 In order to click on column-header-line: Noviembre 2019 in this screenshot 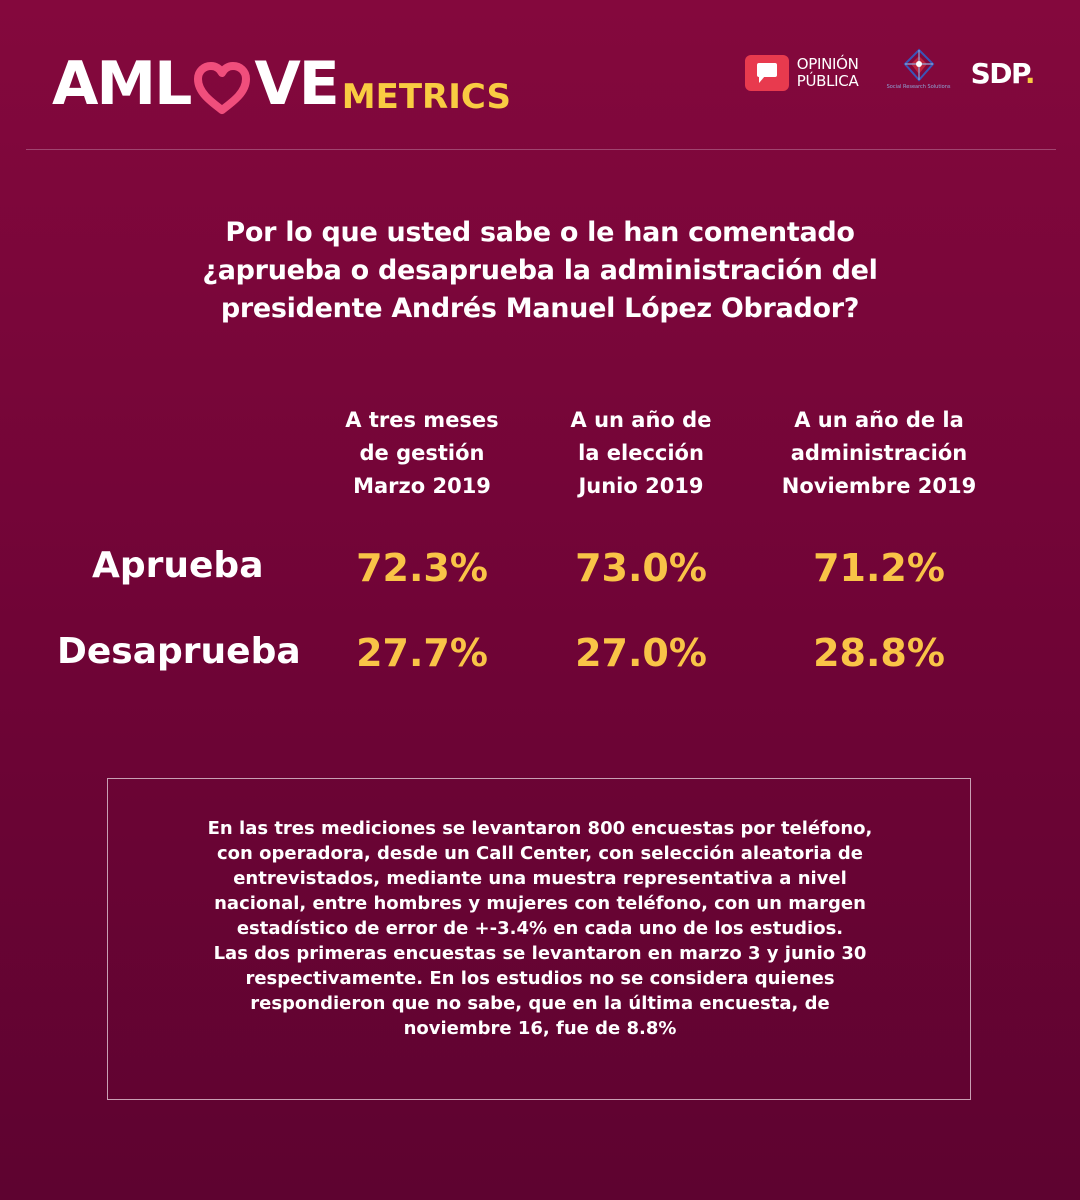, I will do `click(879, 486)`.